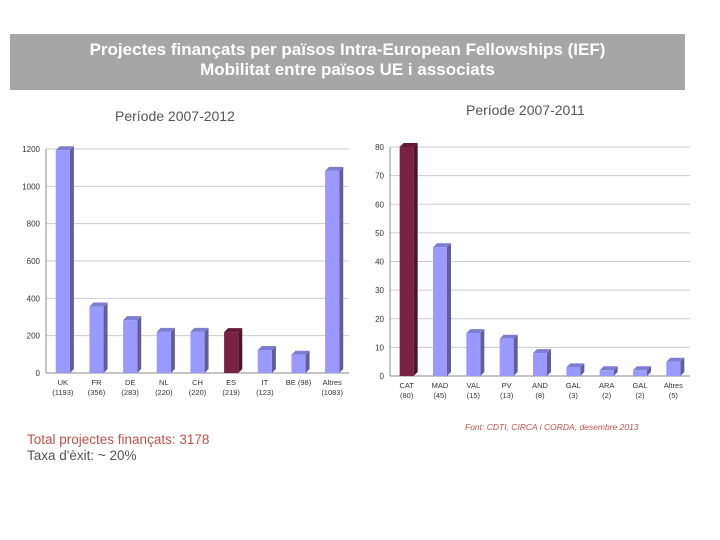 This screenshot has width=720, height=540. What do you see at coordinates (606, 385) in the screenshot?
I see `x-tick-label: ARA` at bounding box center [606, 385].